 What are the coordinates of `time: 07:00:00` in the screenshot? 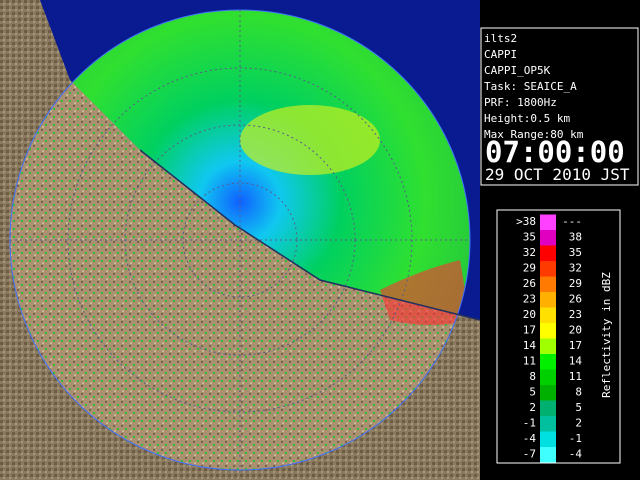 It's located at (555, 152).